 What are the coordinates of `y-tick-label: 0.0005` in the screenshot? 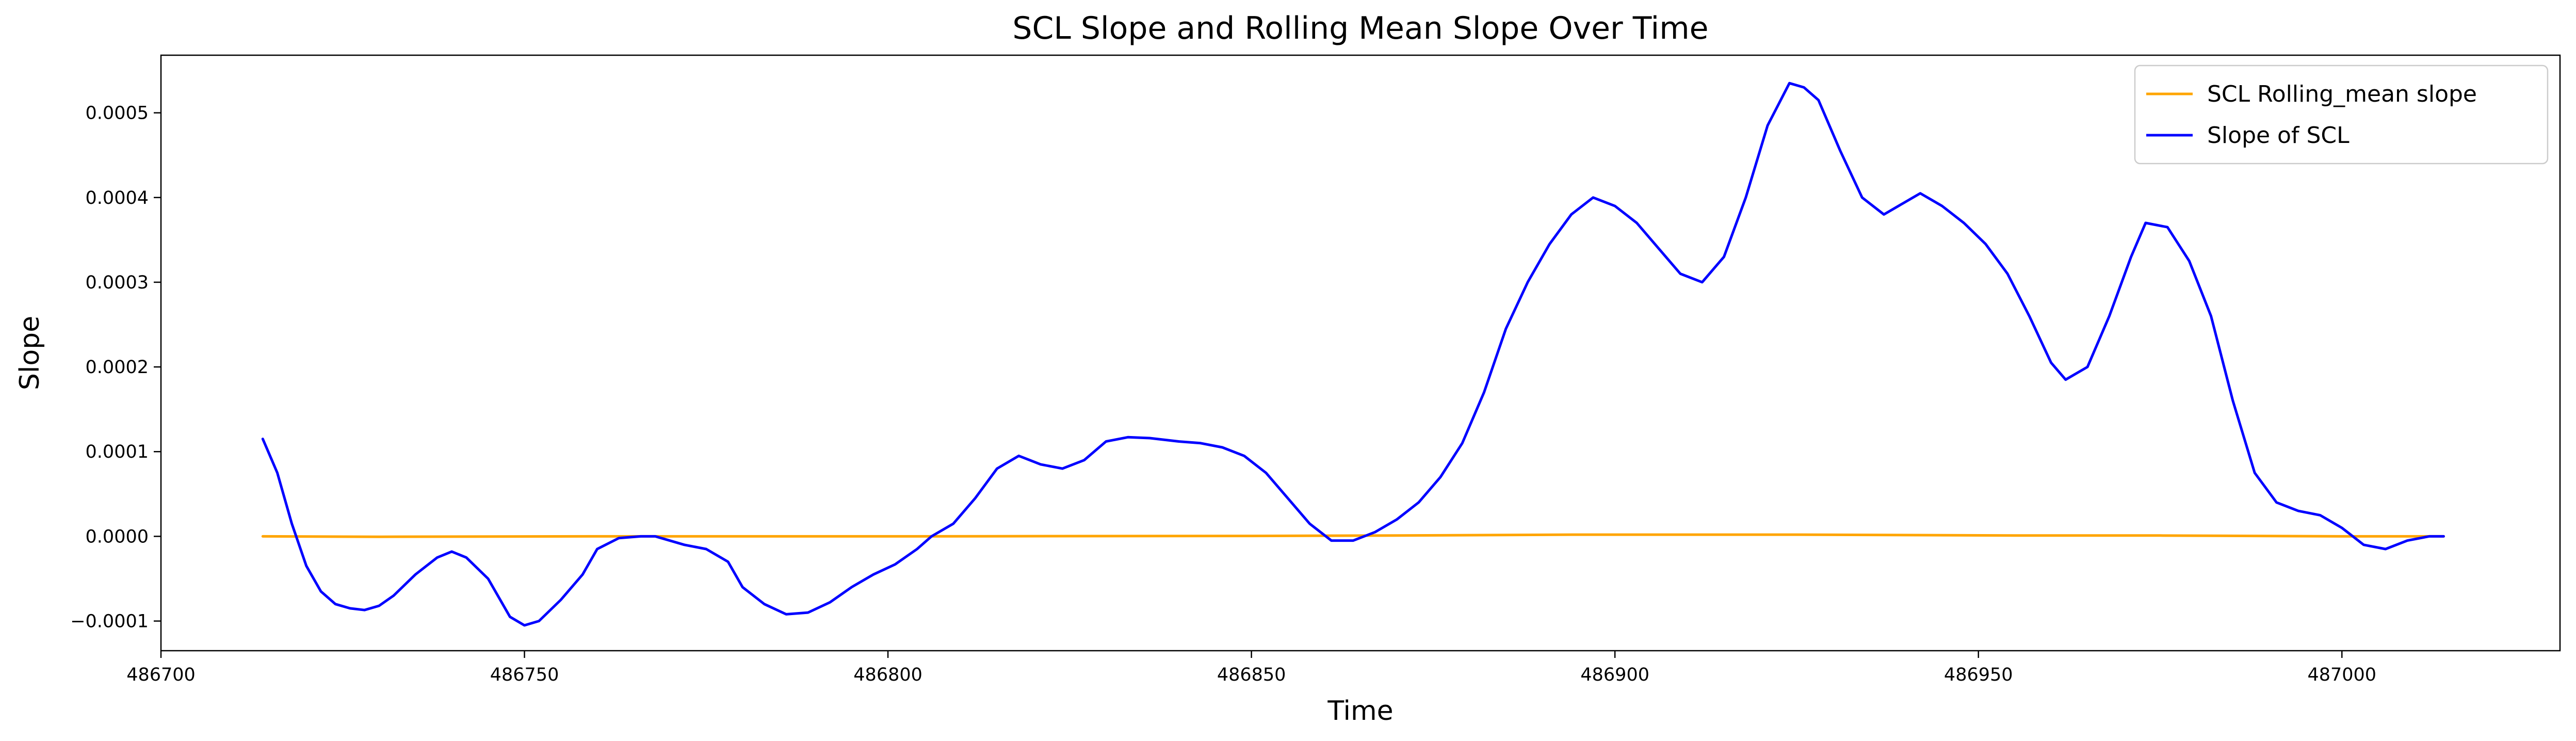 It's located at (117, 113).